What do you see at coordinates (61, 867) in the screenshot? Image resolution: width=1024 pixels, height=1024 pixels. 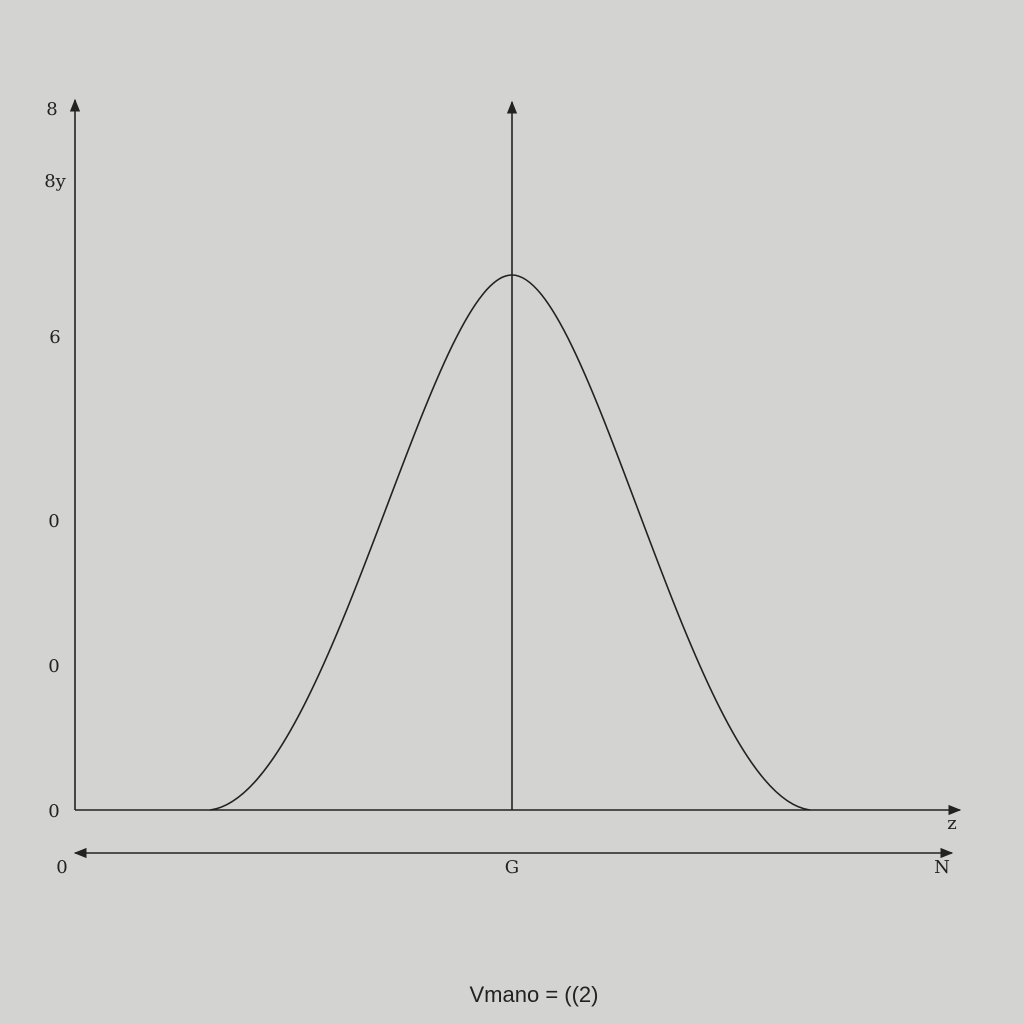 I see `x-label: 0` at bounding box center [61, 867].